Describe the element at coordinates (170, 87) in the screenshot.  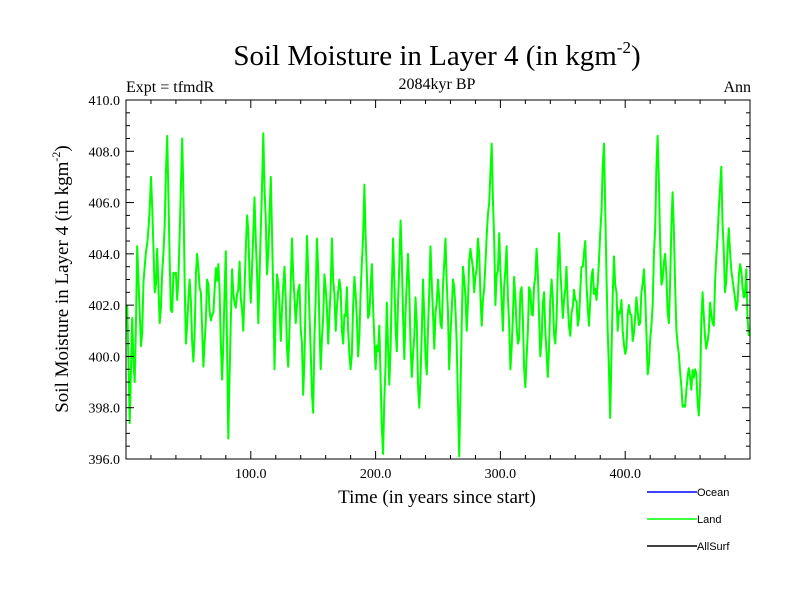
I see `experiment-label: Expt = tfmdR` at that location.